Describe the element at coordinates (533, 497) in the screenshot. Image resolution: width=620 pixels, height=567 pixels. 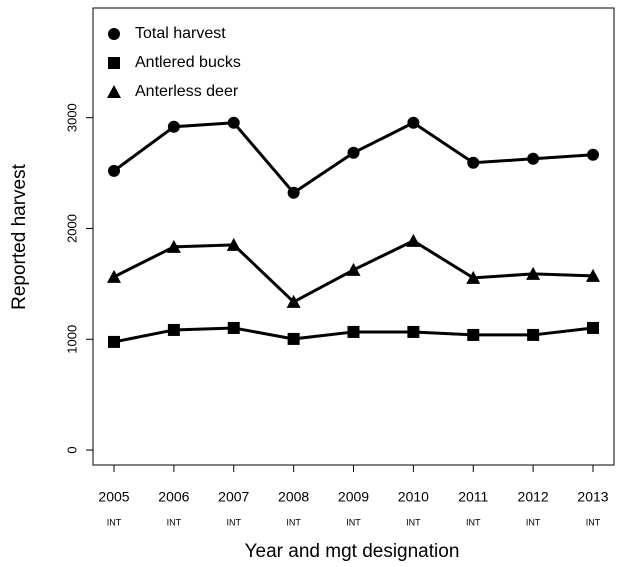
I see `x-tick-label: 2012` at that location.